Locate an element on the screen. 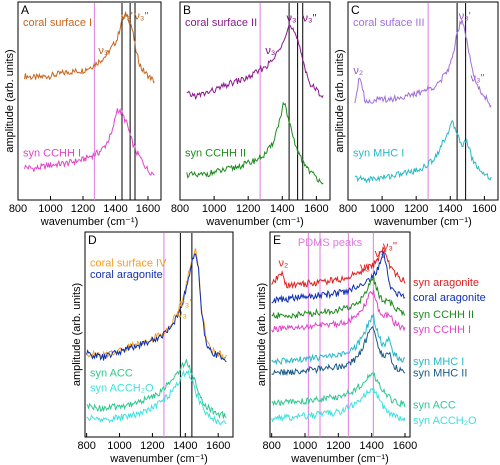 The image size is (500, 465). series-label: syn MHC II is located at coordinates (440, 374).